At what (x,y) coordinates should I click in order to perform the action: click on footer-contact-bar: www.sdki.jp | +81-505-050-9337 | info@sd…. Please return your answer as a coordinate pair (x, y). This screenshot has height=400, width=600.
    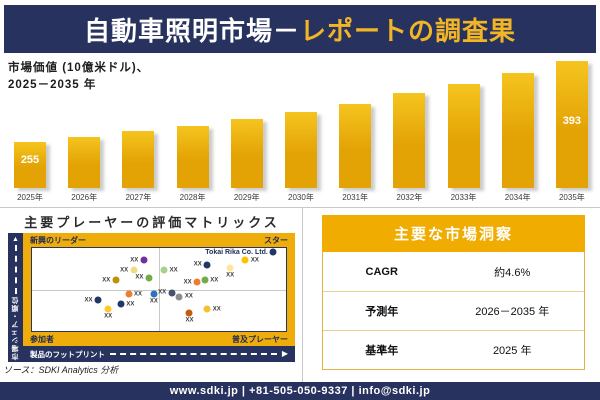
    Looking at the image, I should click on (300, 391).